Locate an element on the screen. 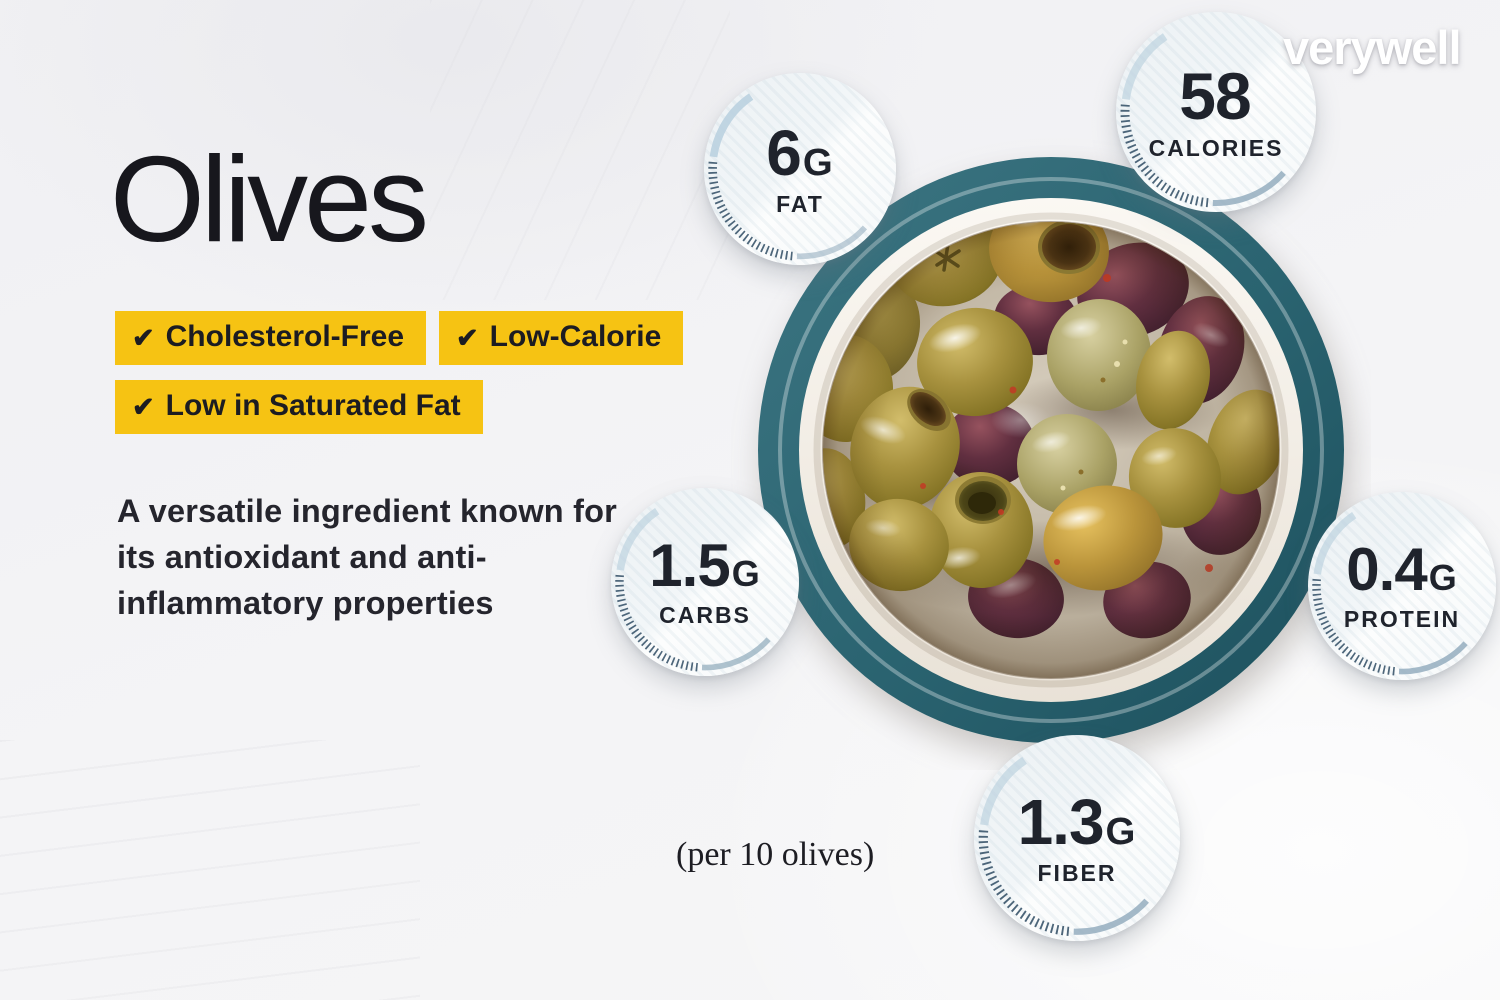 The width and height of the screenshot is (1500, 1000). carbs-value: 1.5 is located at coordinates (689, 565).